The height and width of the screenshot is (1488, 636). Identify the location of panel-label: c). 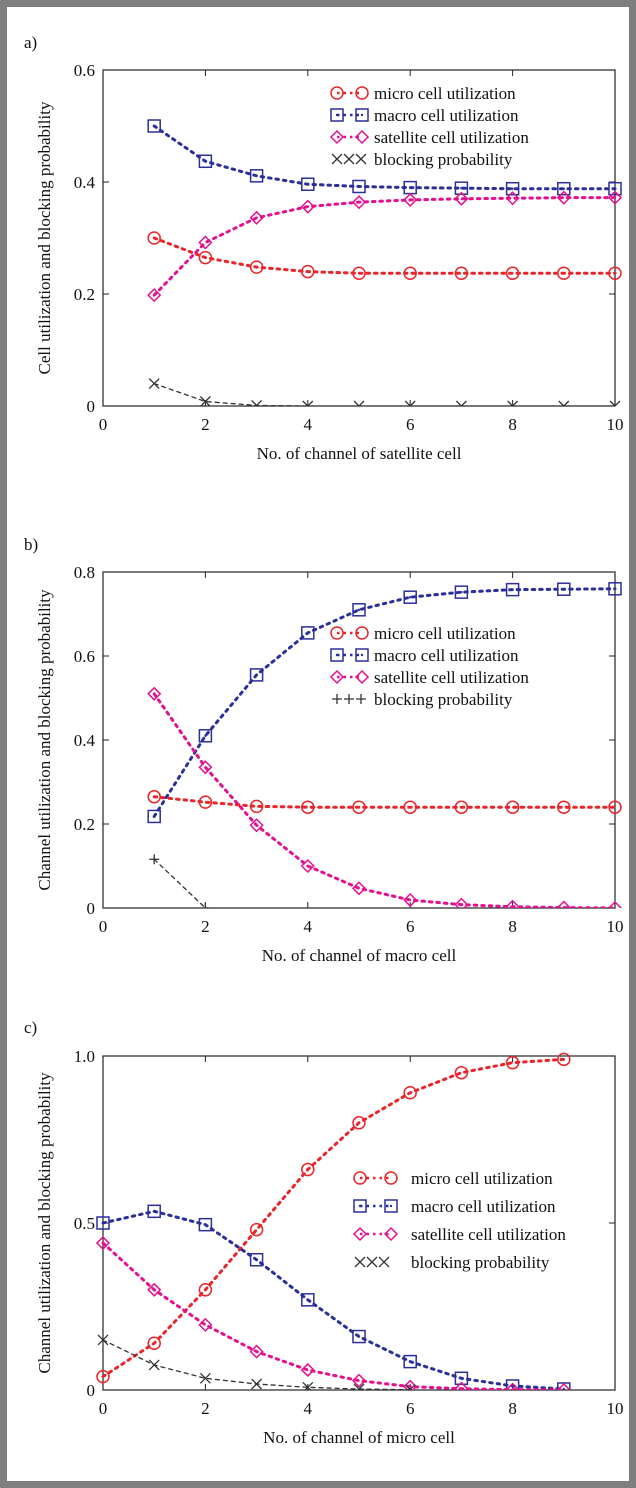
(30, 1027).